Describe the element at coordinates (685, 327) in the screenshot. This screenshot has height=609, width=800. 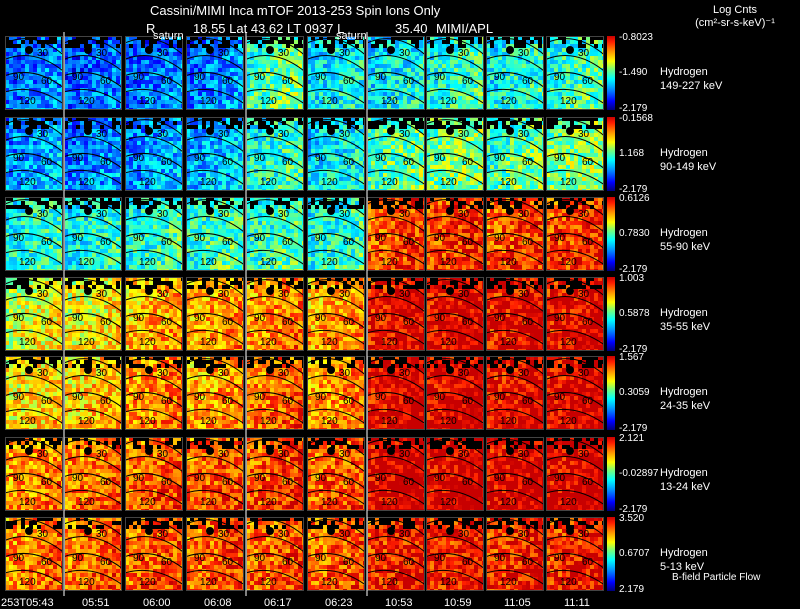
I see `row-energy: 35-55 keV` at that location.